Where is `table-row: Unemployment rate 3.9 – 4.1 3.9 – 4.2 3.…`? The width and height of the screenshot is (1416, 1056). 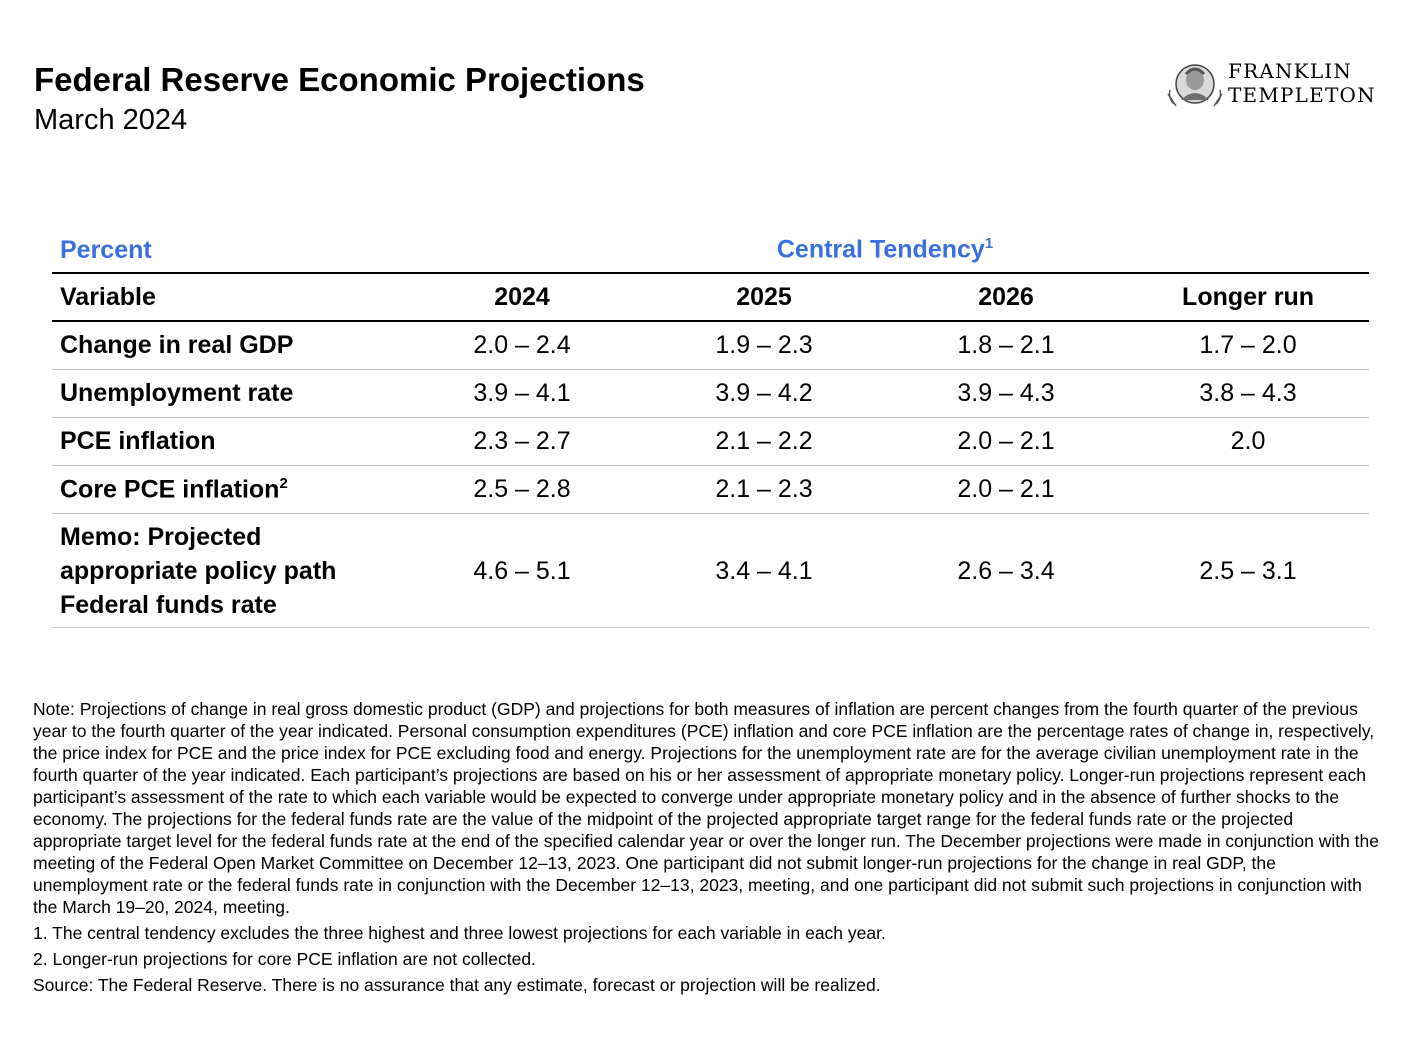 table-row: Unemployment rate 3.9 – 4.1 3.9 – 4.2 3.… is located at coordinates (711, 393).